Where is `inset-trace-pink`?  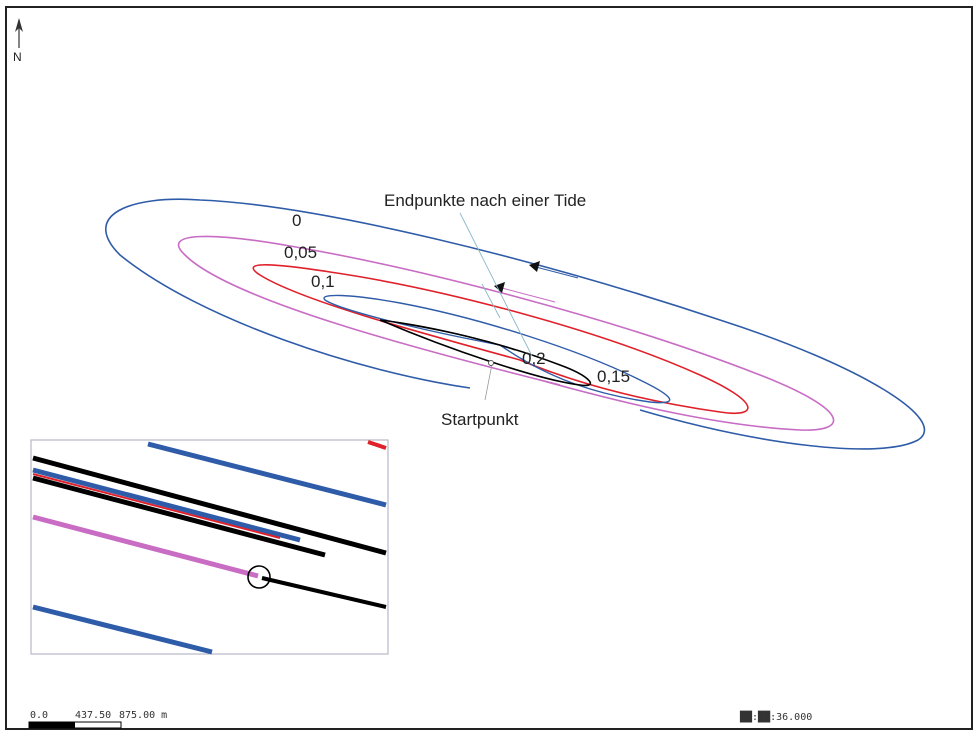 inset-trace-pink is located at coordinates (145, 546).